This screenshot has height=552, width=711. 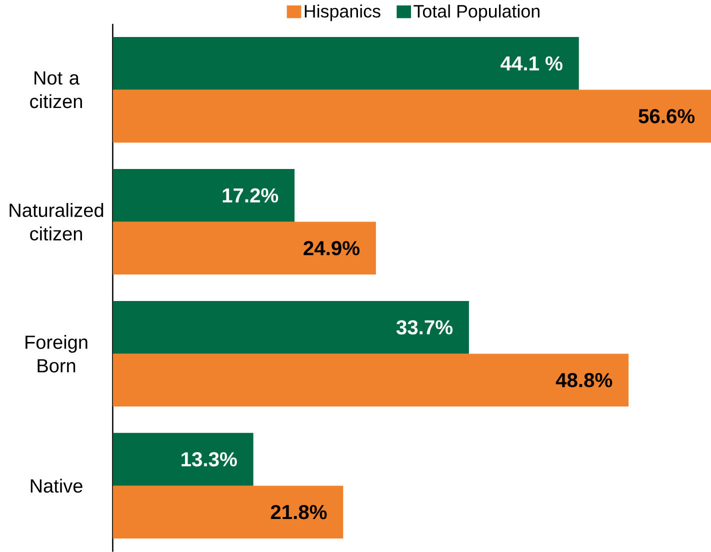 What do you see at coordinates (584, 380) in the screenshot?
I see `data-label: 48.8%` at bounding box center [584, 380].